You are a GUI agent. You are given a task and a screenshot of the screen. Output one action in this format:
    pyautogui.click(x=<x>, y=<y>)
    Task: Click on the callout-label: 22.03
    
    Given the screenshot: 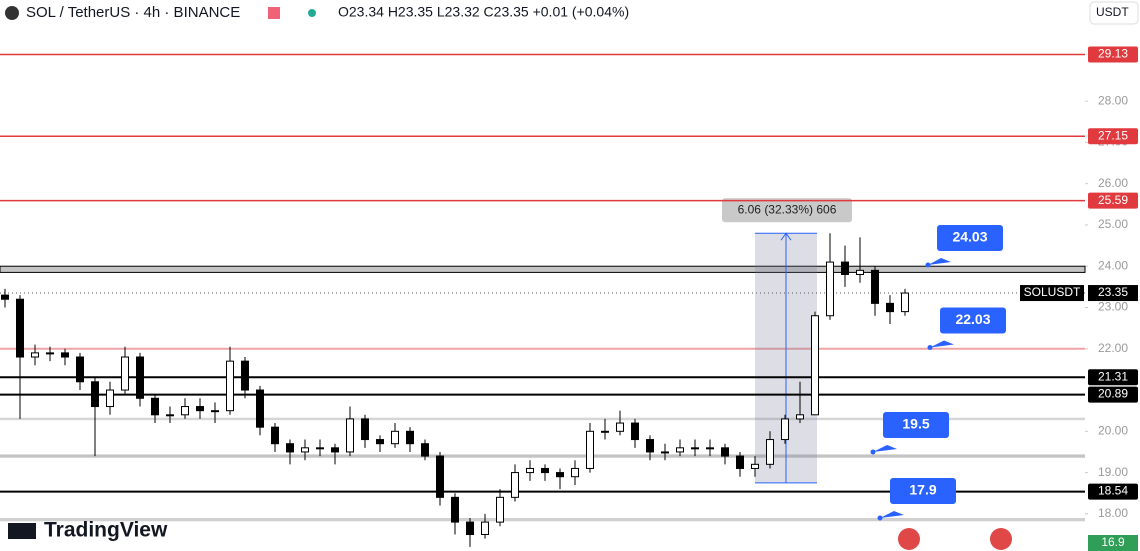 What is the action you would take?
    pyautogui.click(x=972, y=319)
    